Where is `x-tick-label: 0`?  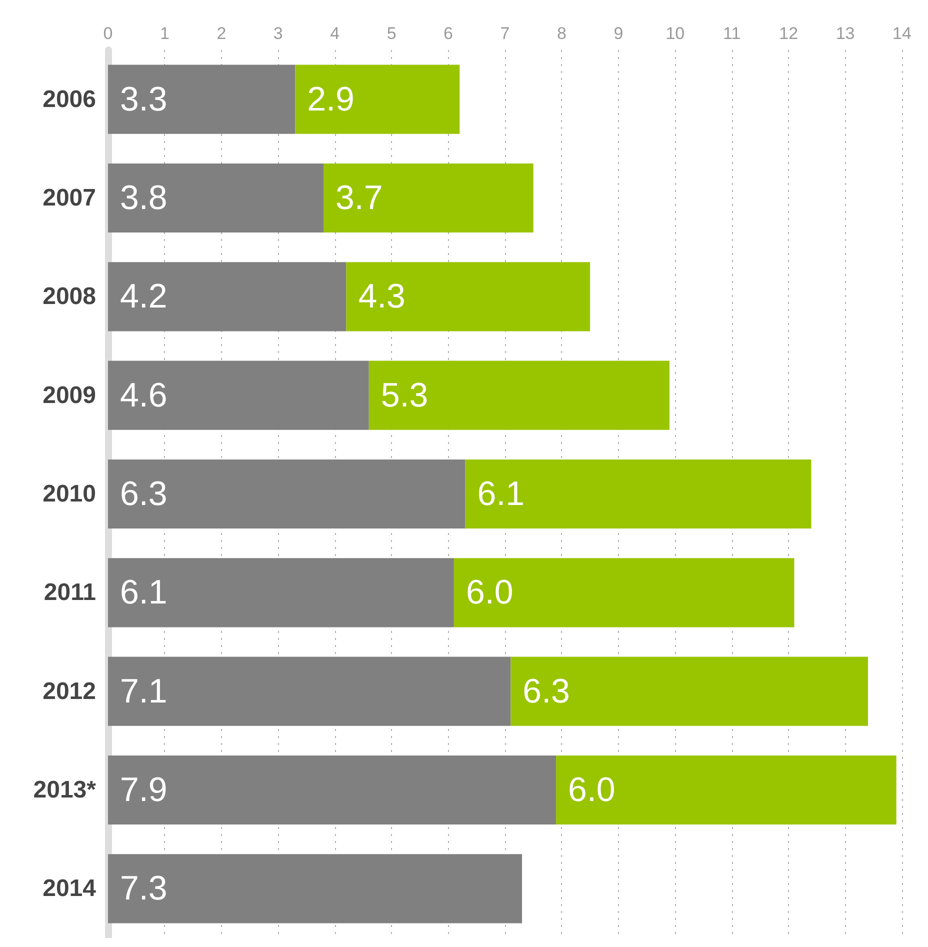
x-tick-label: 0 is located at coordinates (108, 33).